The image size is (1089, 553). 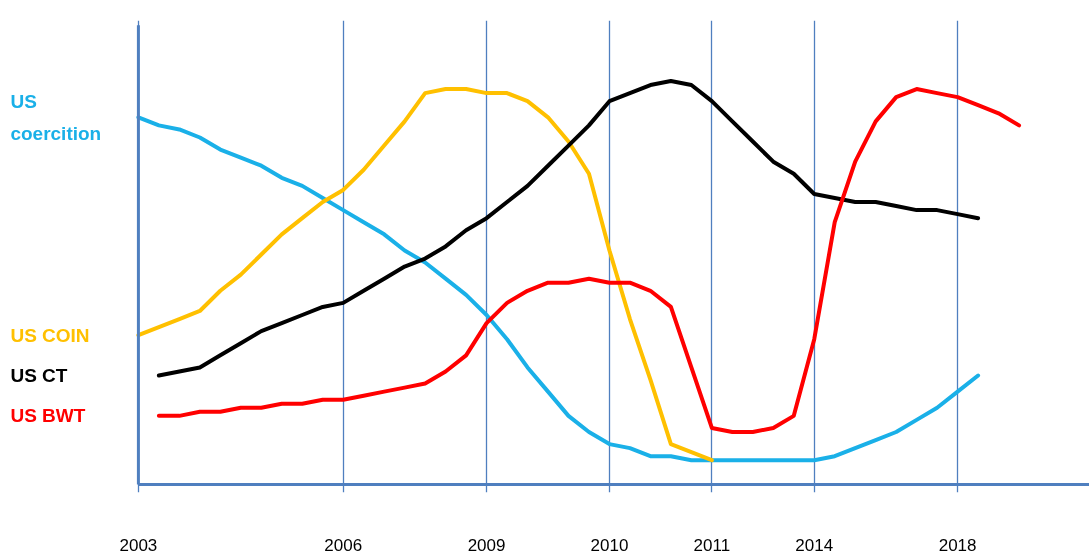 I want to click on x-tick-label: 2014, so click(x=814, y=544).